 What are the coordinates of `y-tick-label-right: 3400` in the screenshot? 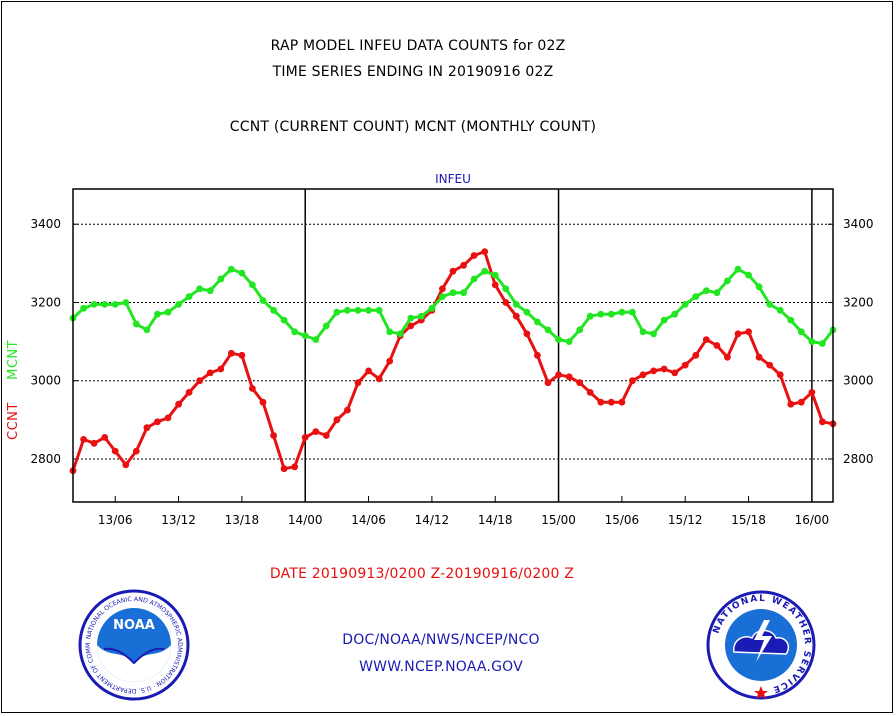 It's located at (858, 224).